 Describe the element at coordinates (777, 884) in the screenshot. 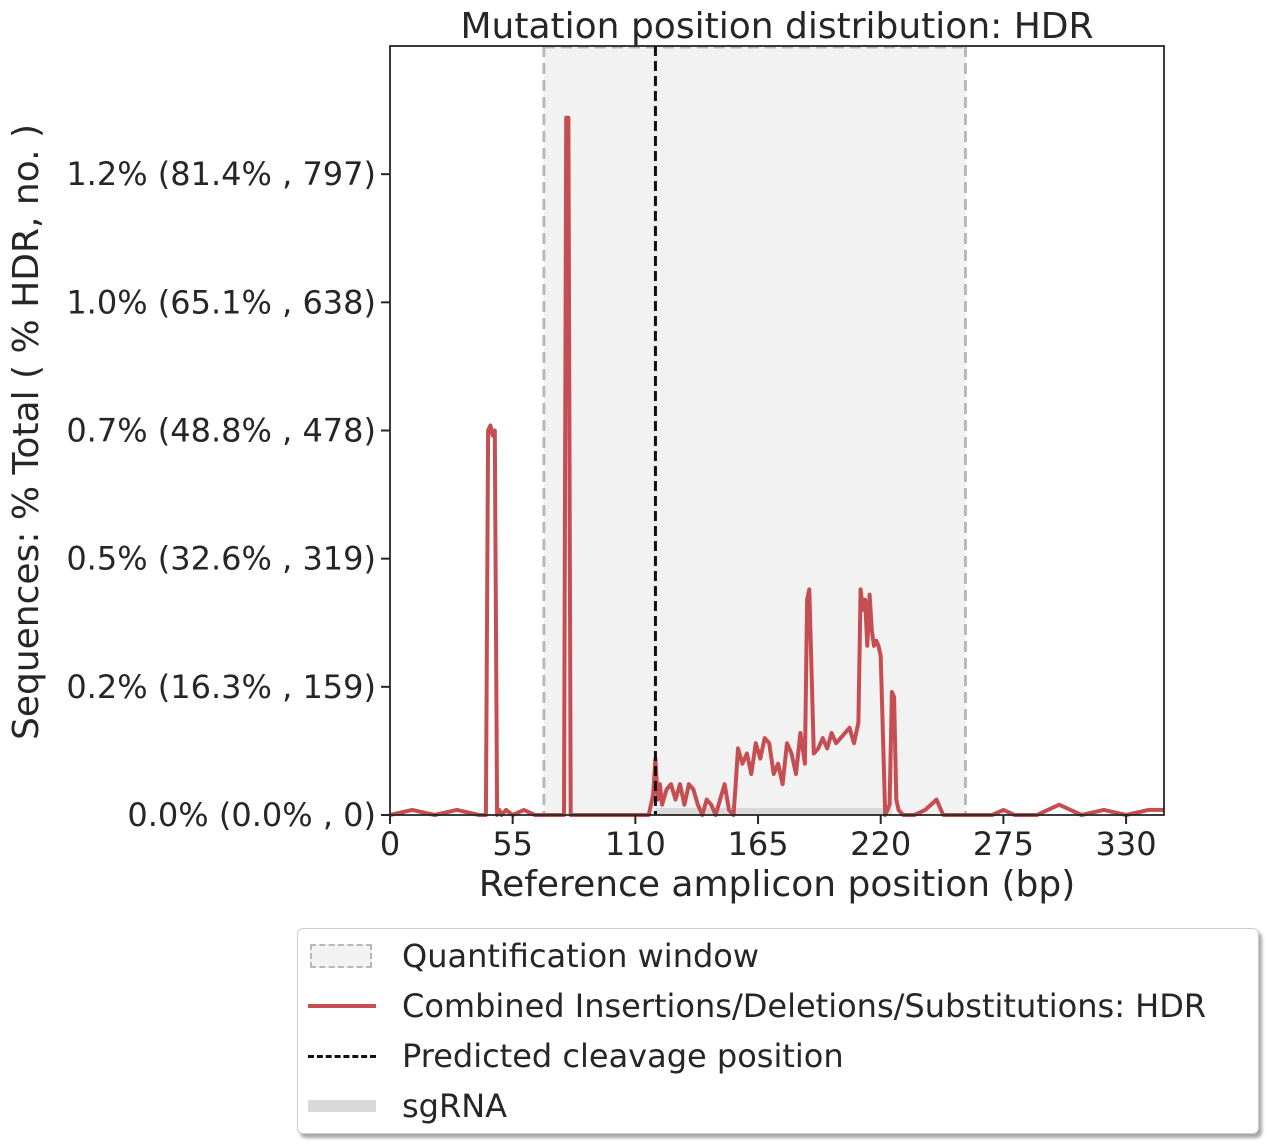

I see `x-axis-label: Reference amplicon position (bp)` at that location.